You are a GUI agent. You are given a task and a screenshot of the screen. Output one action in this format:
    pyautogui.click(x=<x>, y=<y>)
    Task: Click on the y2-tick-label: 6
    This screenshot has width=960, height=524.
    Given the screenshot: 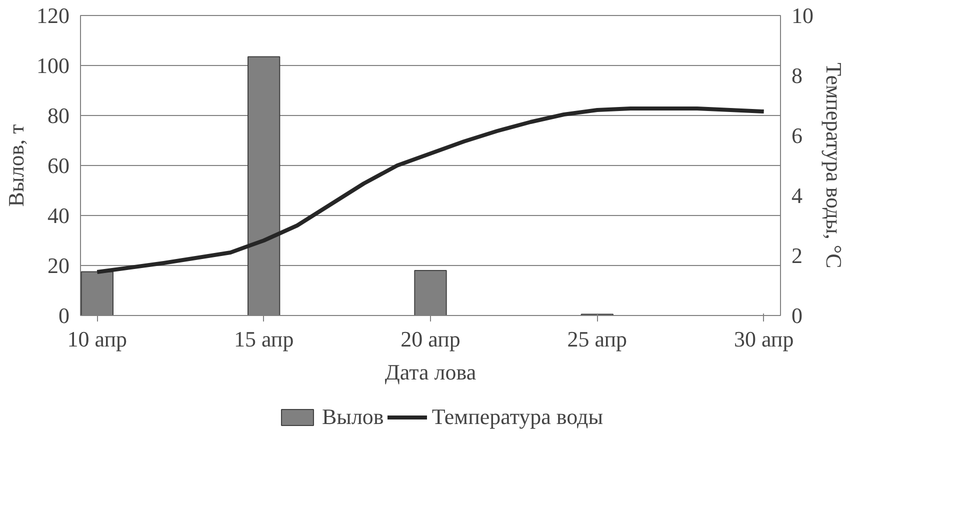 What is the action you would take?
    pyautogui.click(x=797, y=135)
    